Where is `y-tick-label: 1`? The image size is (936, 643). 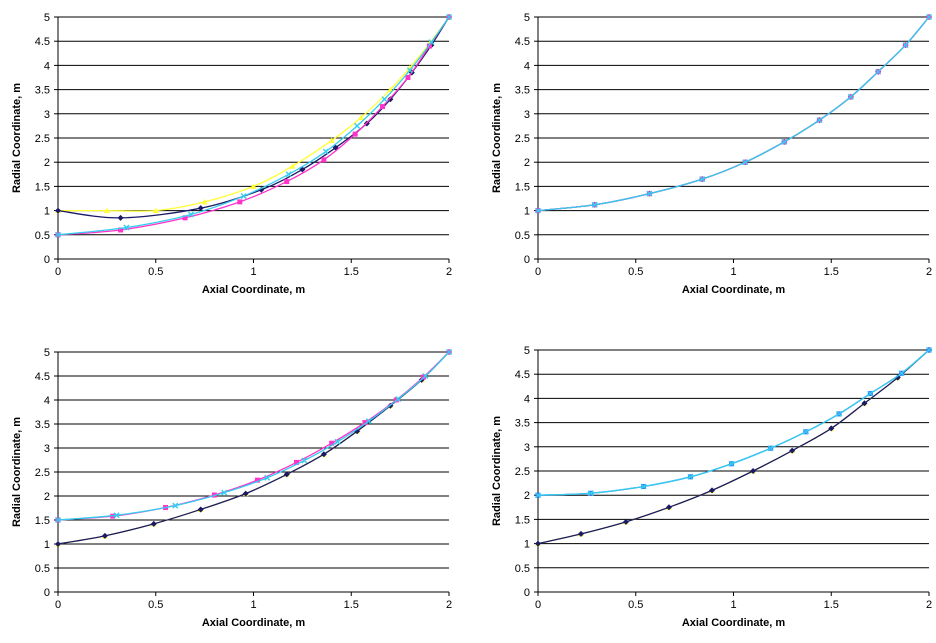
y-tick-label: 1 is located at coordinates (527, 212).